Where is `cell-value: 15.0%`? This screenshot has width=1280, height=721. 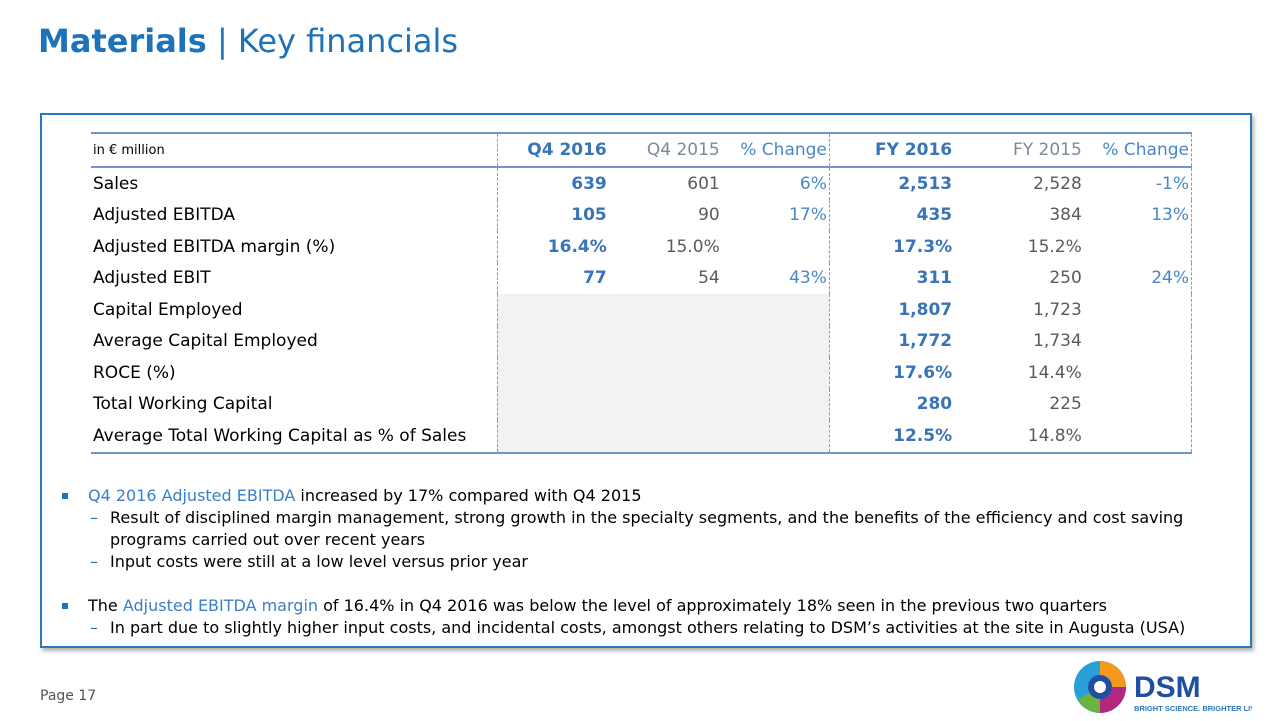
cell-value: 15.0% is located at coordinates (692, 246).